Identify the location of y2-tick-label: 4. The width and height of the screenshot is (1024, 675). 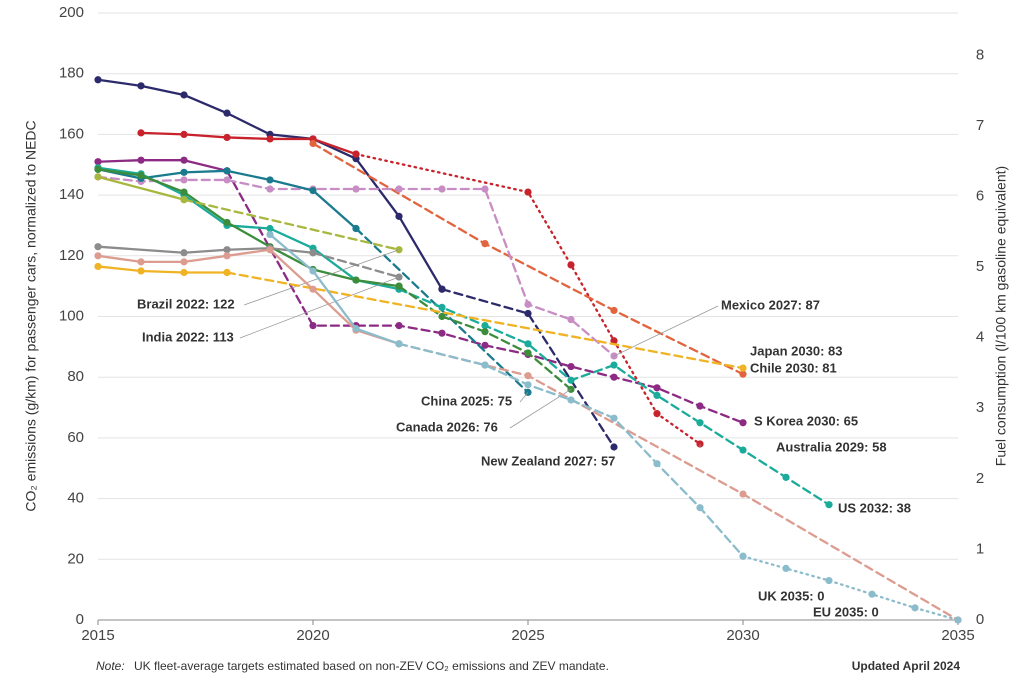
(980, 337).